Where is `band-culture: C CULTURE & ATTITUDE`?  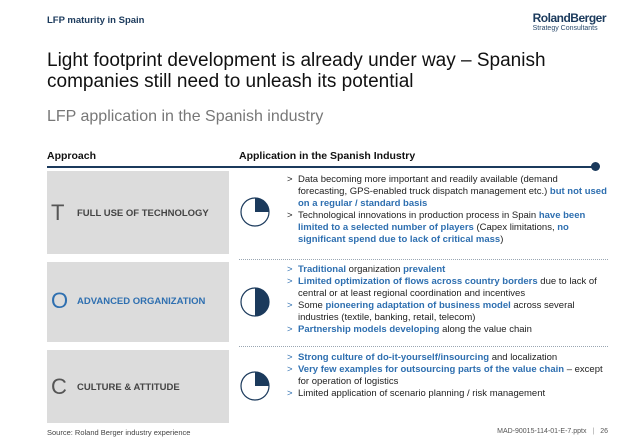 band-culture: C CULTURE & ATTITUDE is located at coordinates (138, 386).